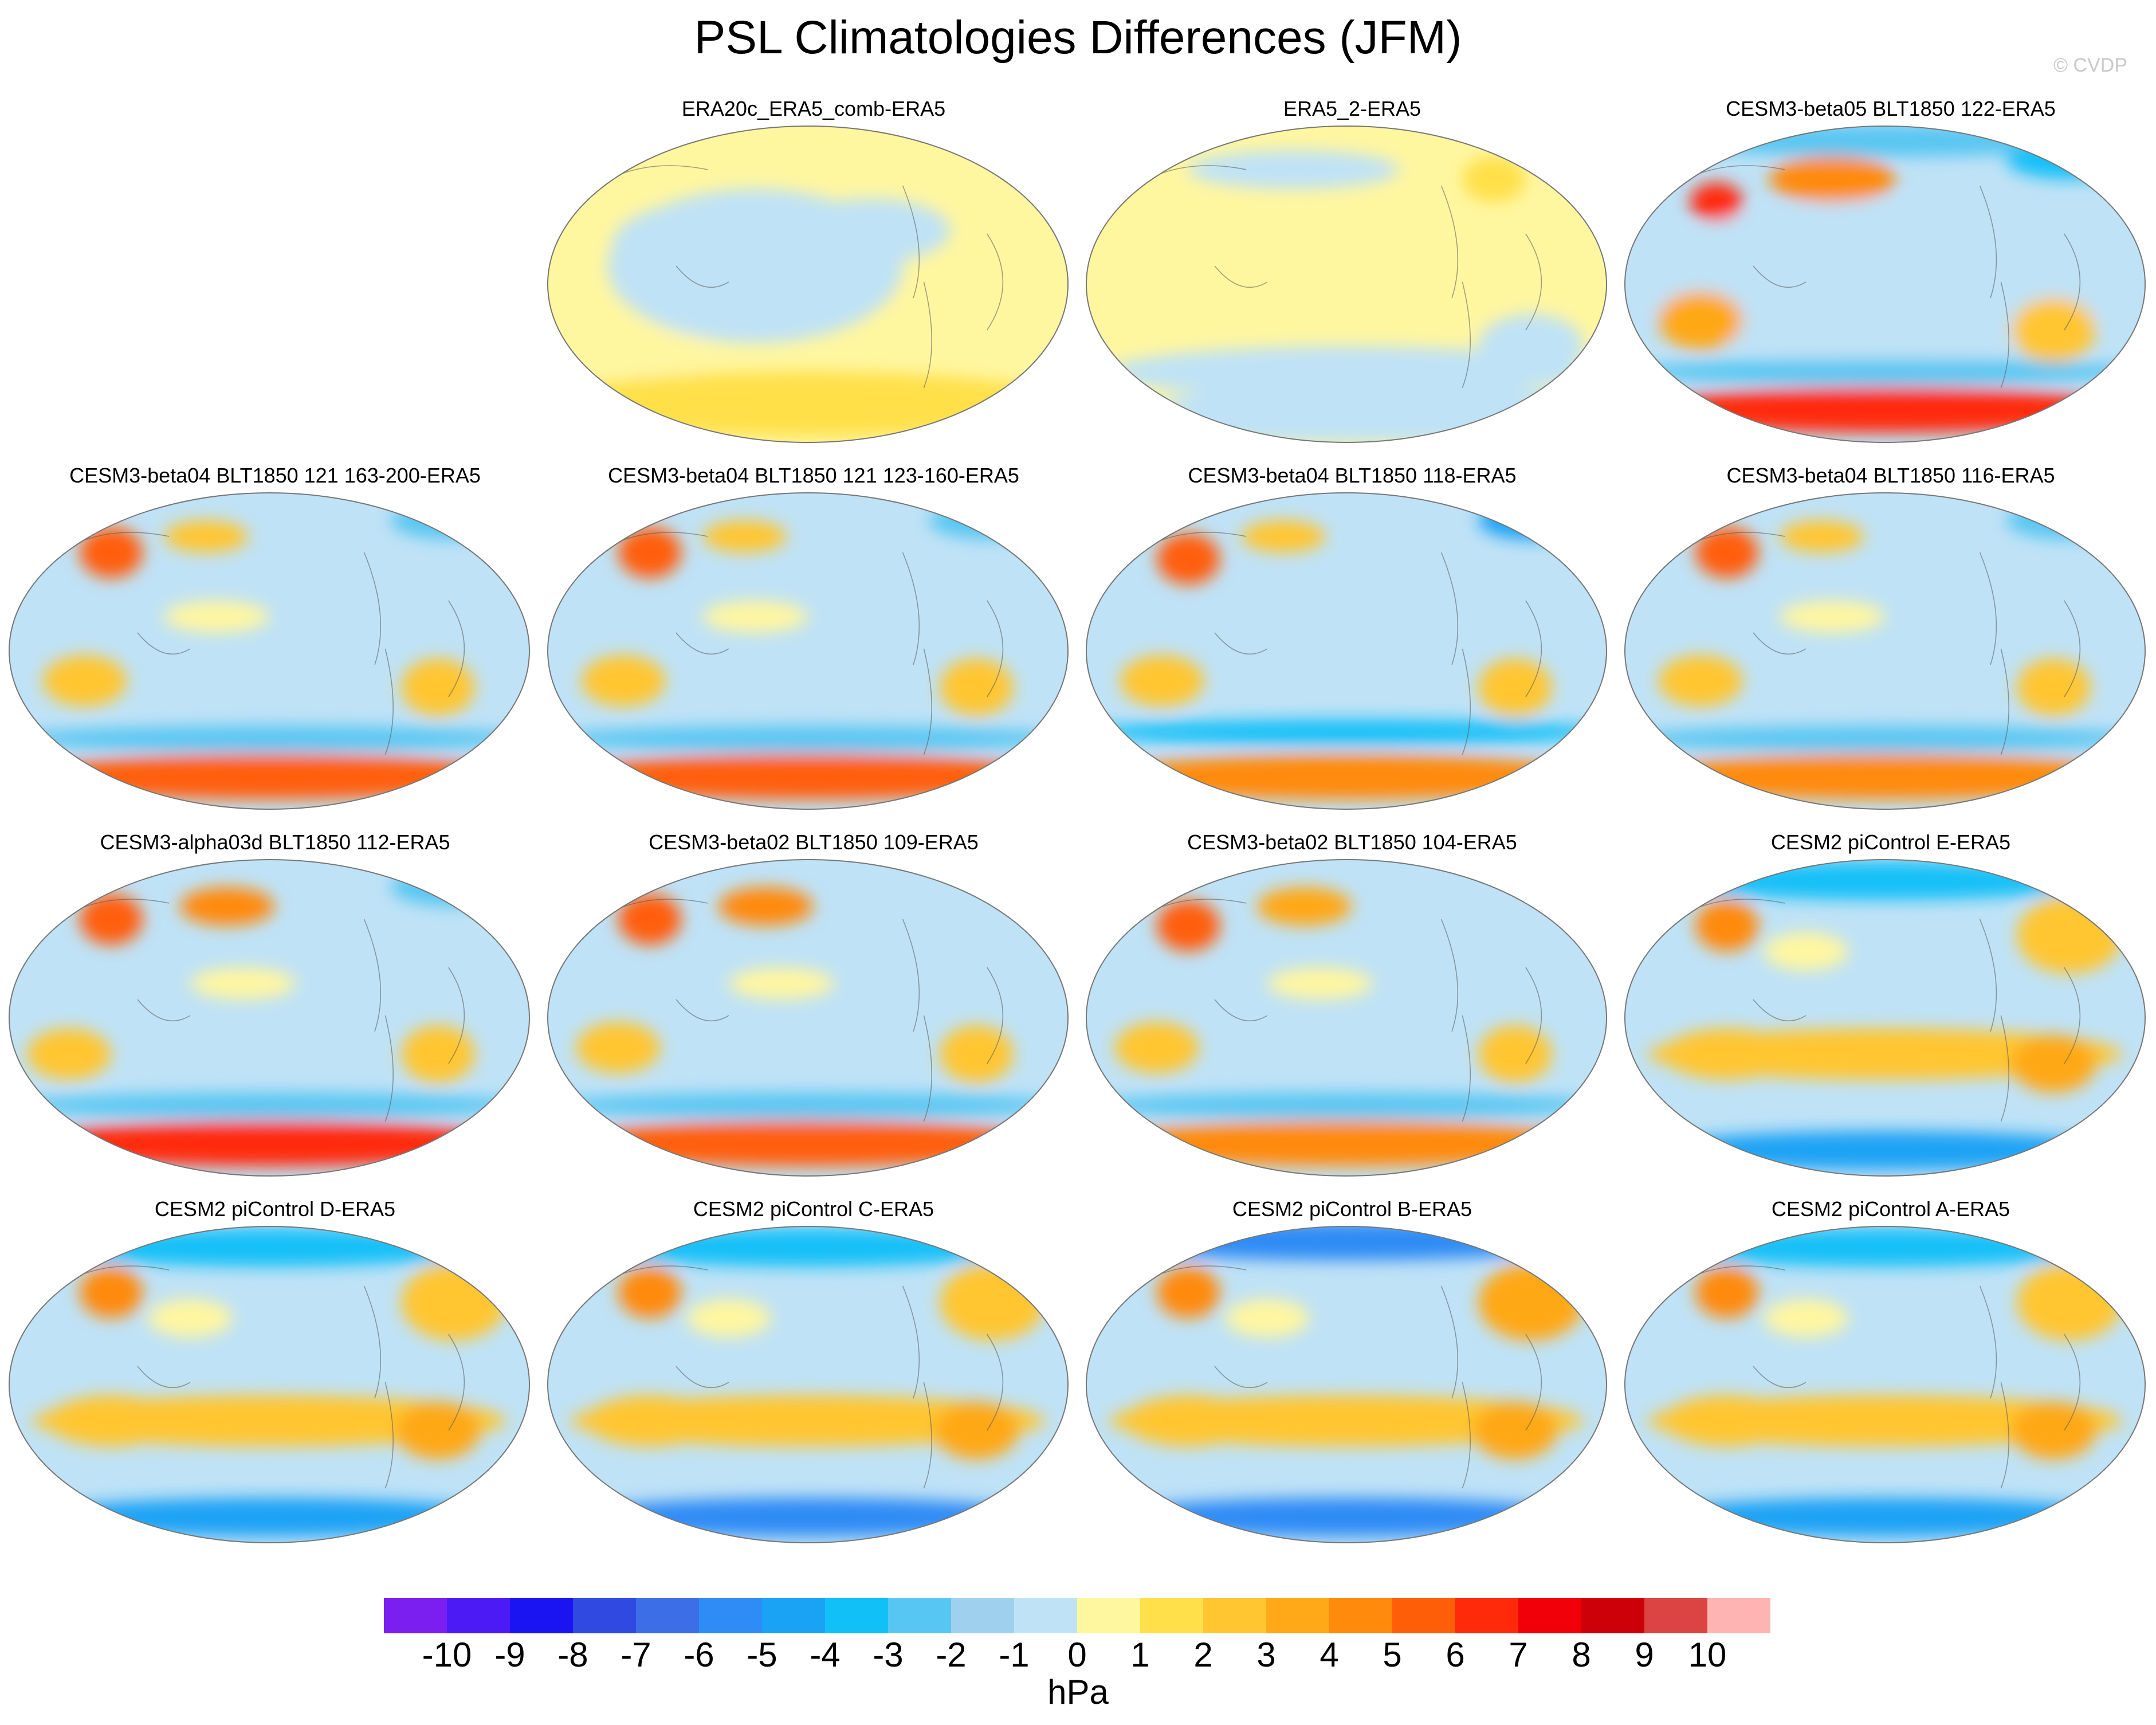 The height and width of the screenshot is (1725, 2156). What do you see at coordinates (813, 1019) in the screenshot?
I see `map-panel: CESM3-beta02 BLT1850 109-ERA5` at bounding box center [813, 1019].